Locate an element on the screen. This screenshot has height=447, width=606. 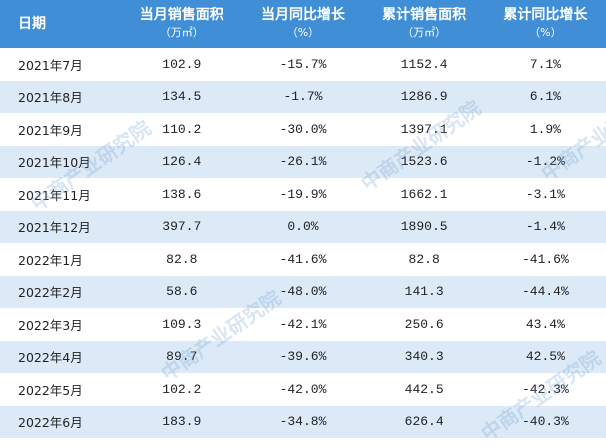
value-cell: 1152.4 is located at coordinates (424, 64).